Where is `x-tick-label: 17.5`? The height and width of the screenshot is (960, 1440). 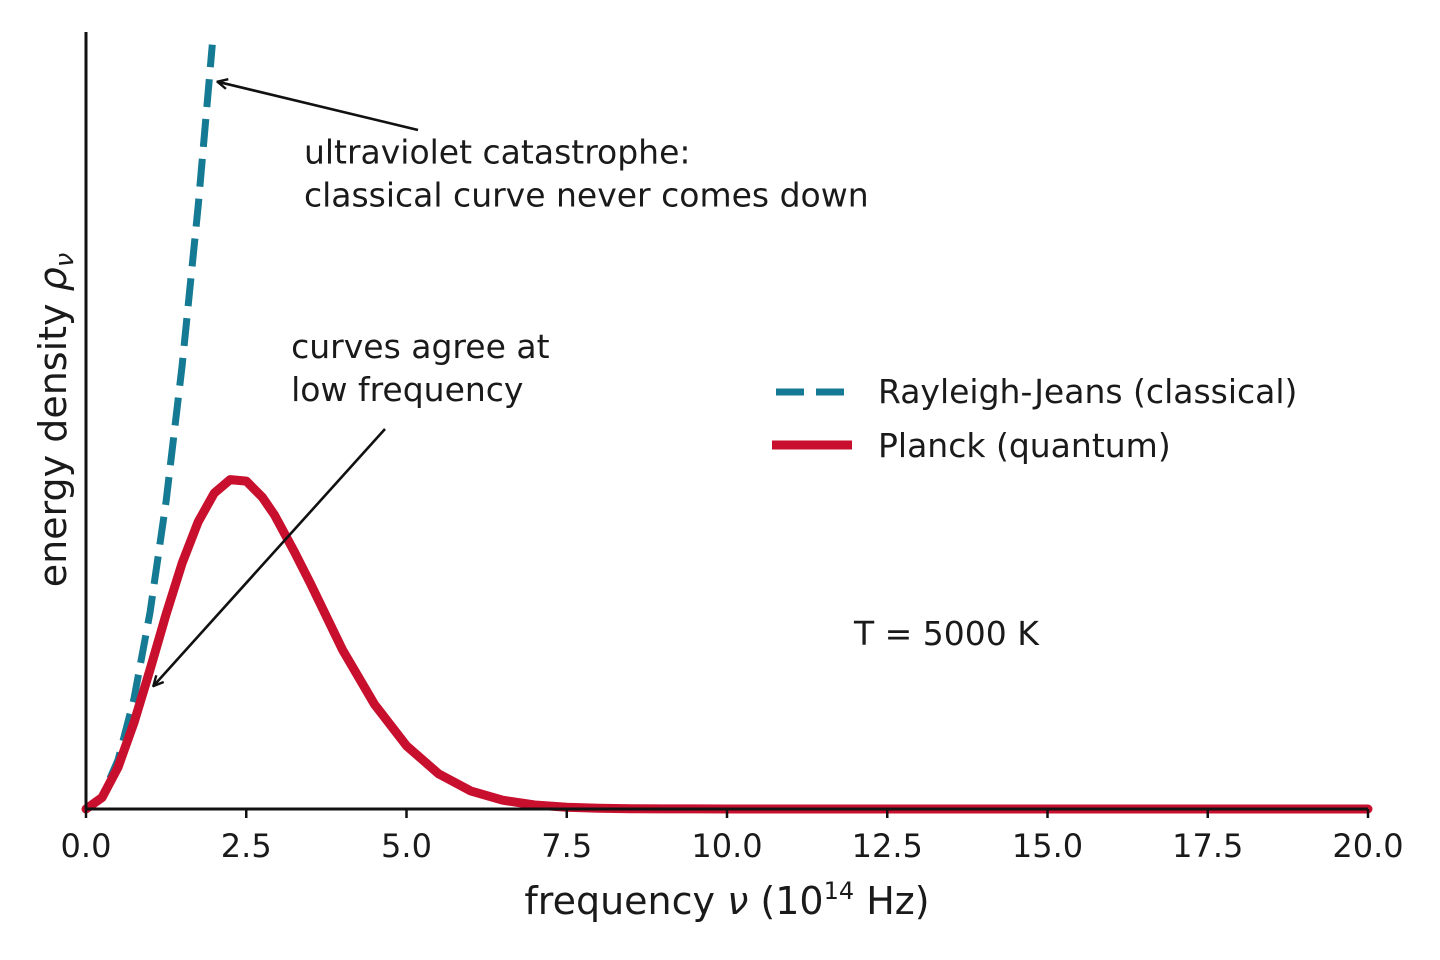 x-tick-label: 17.5 is located at coordinates (1207, 846).